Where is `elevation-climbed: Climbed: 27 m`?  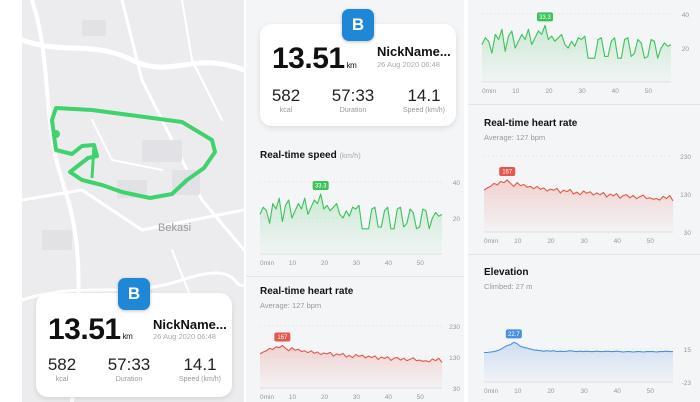
elevation-climbed: Climbed: 27 m is located at coordinates (508, 286).